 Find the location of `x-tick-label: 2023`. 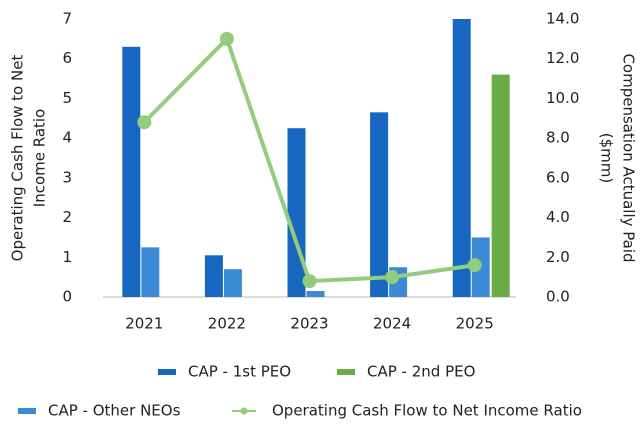

x-tick-label: 2023 is located at coordinates (309, 324).